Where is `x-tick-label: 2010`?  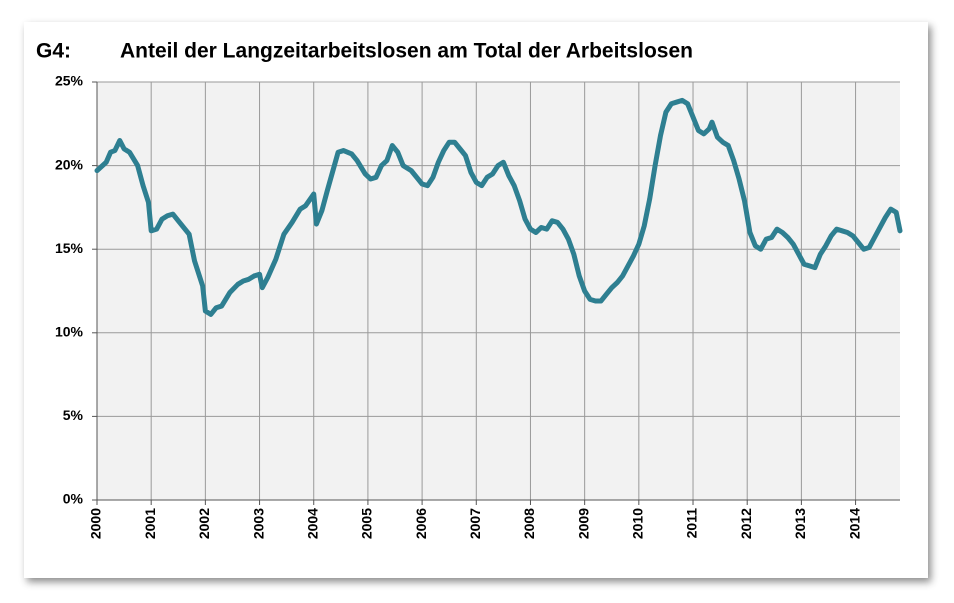
x-tick-label: 2010 is located at coordinates (638, 523).